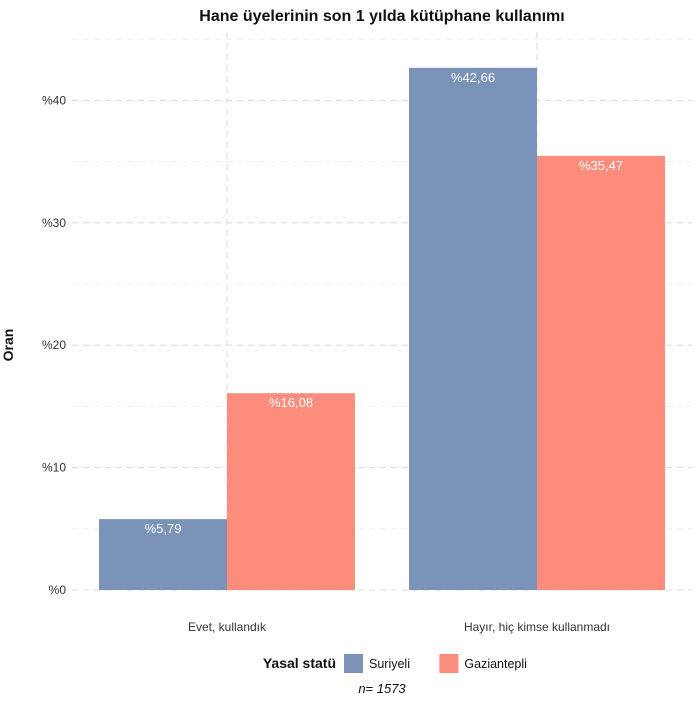 The height and width of the screenshot is (702, 697). I want to click on bar-value-label: %5,79, so click(163, 528).